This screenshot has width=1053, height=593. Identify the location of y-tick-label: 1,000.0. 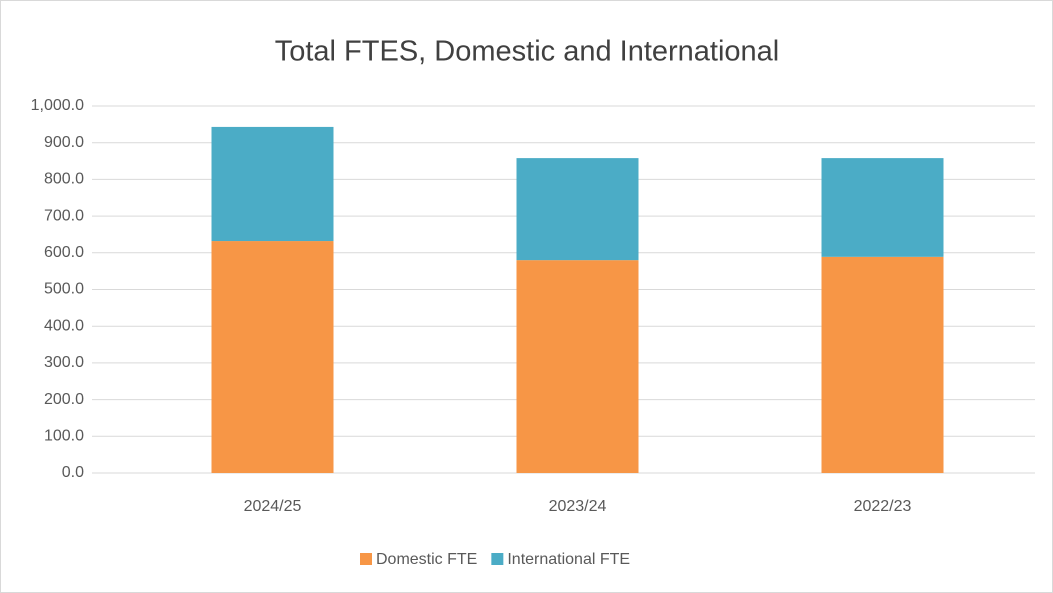
(57, 105).